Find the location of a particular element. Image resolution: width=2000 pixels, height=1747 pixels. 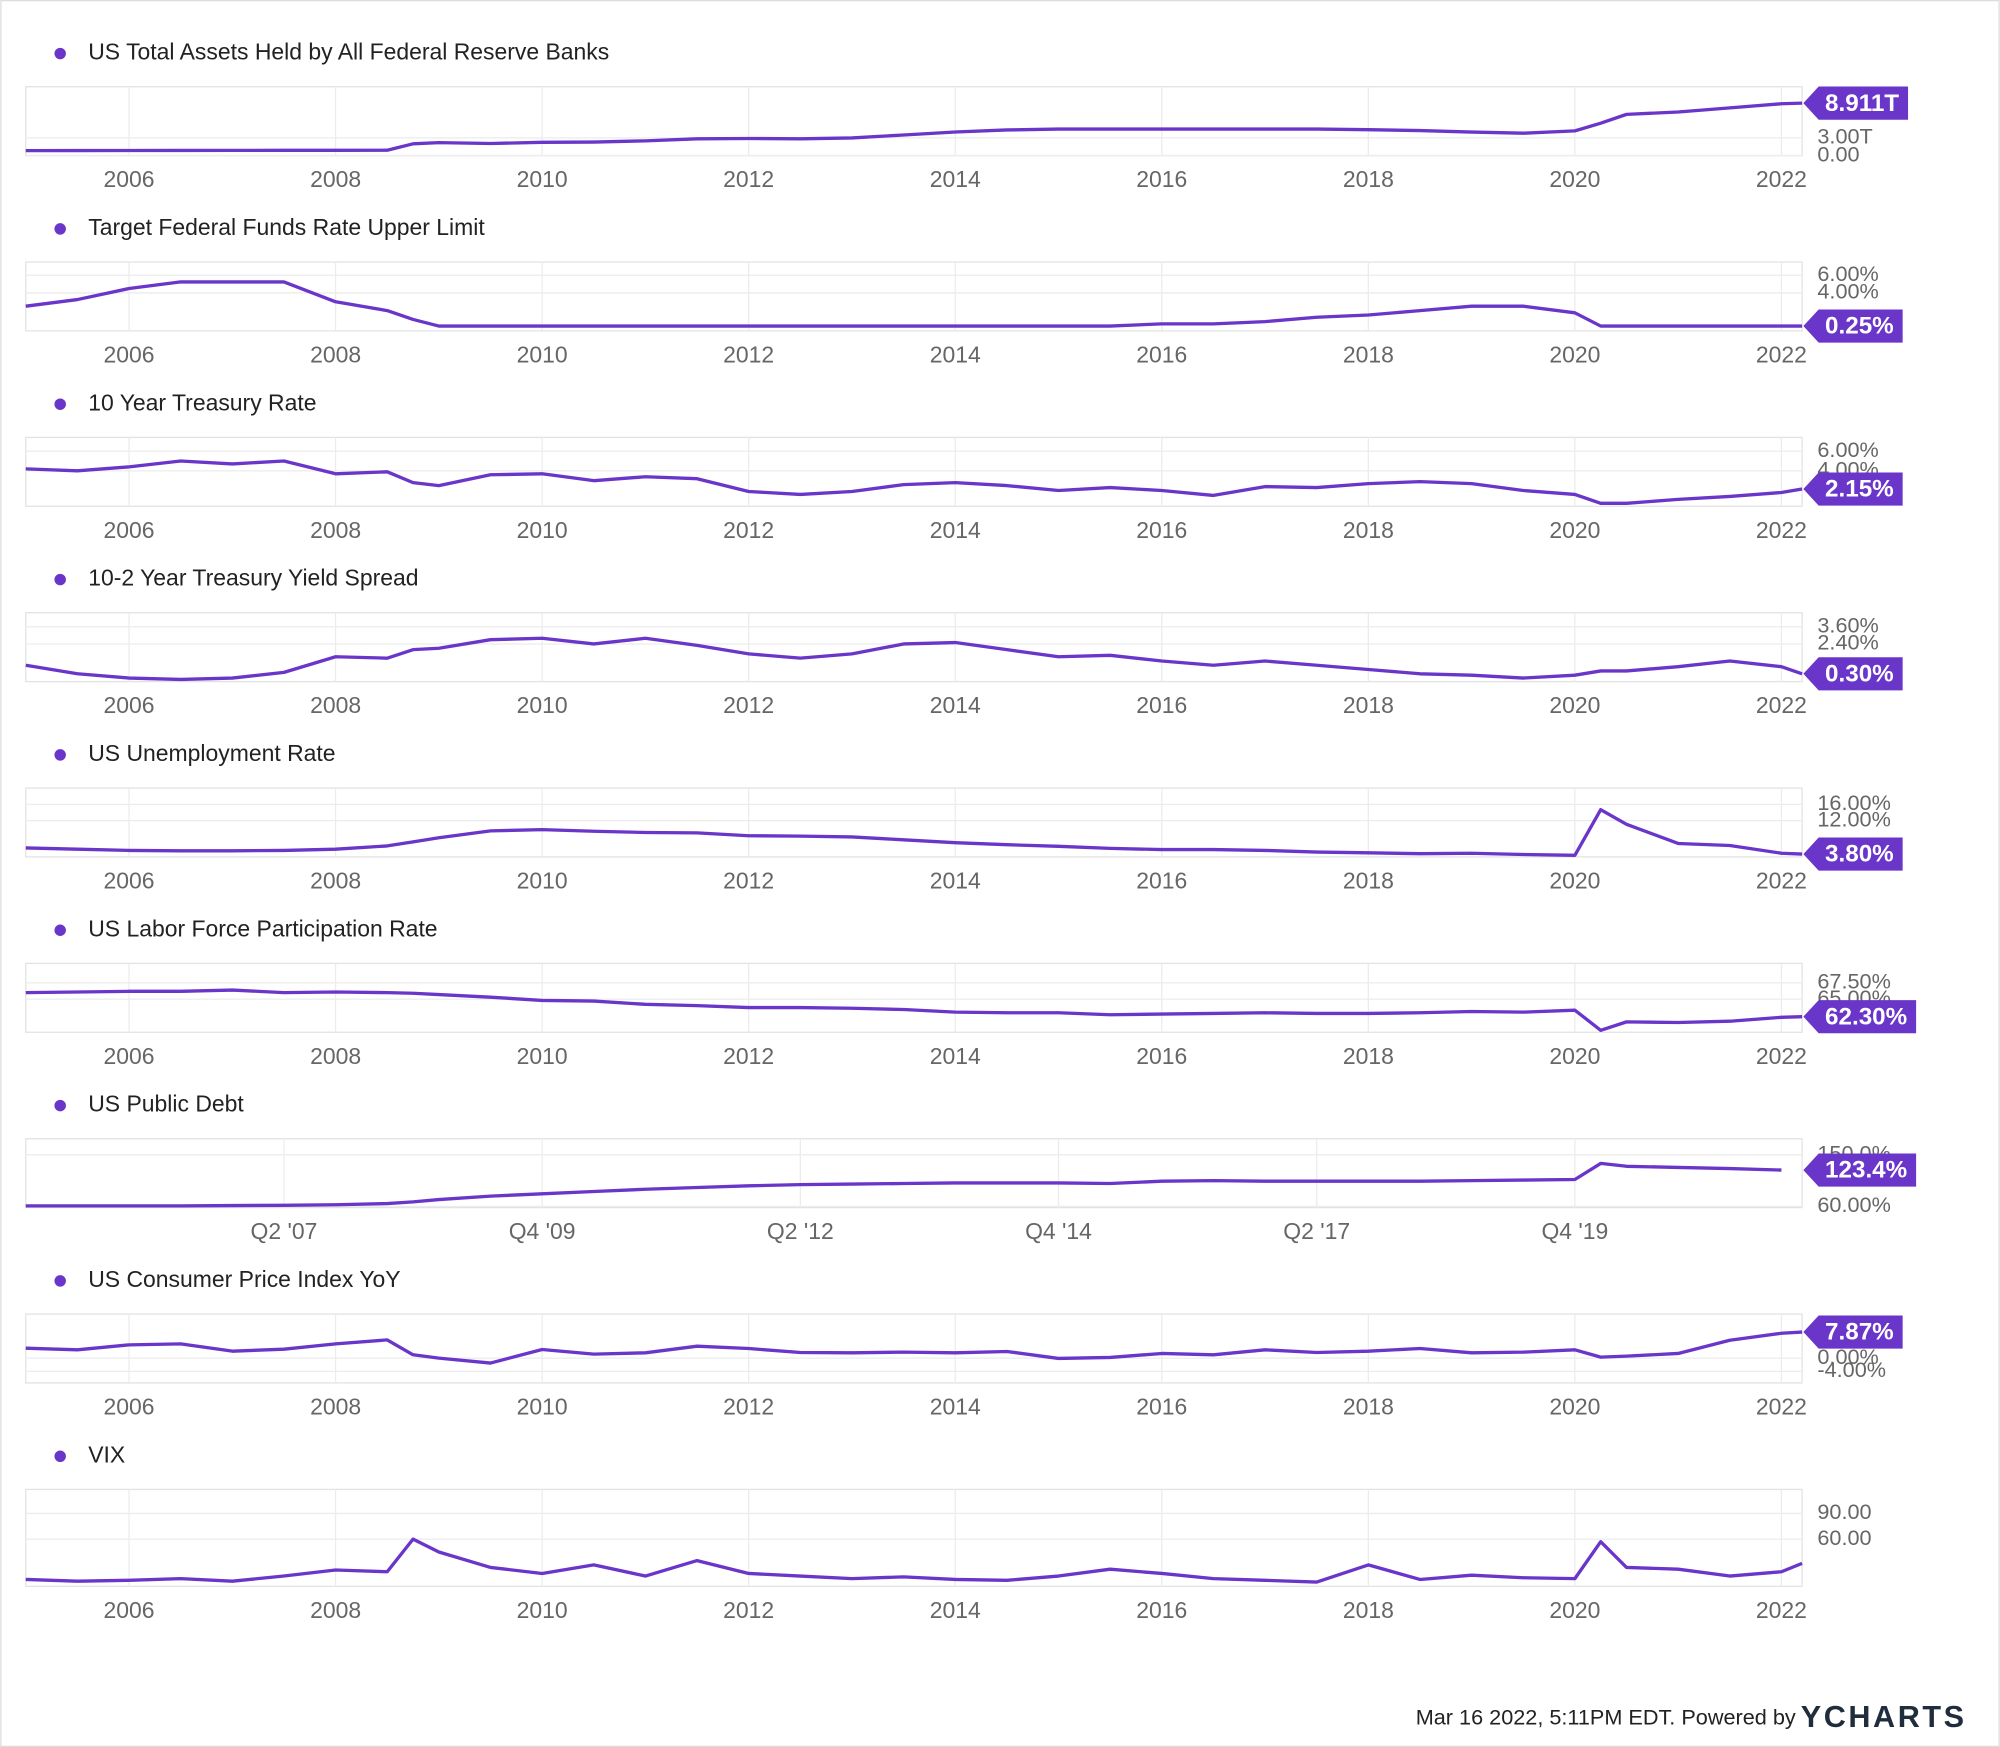

y-tick-label: 12.00% is located at coordinates (1853, 818).